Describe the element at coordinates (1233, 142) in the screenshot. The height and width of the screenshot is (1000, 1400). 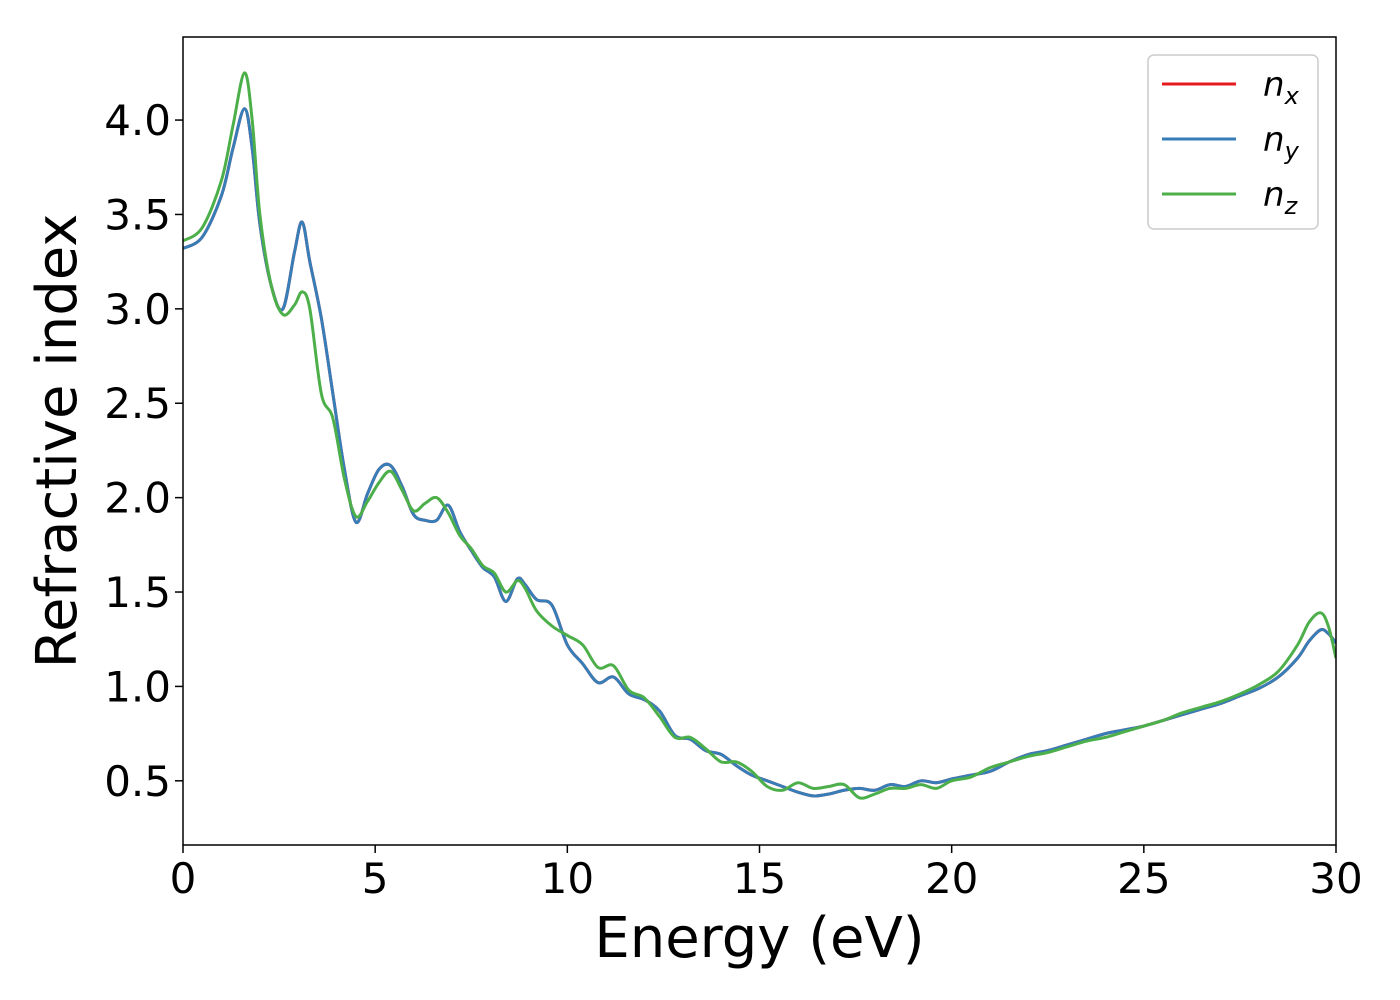
I see `legend-box` at that location.